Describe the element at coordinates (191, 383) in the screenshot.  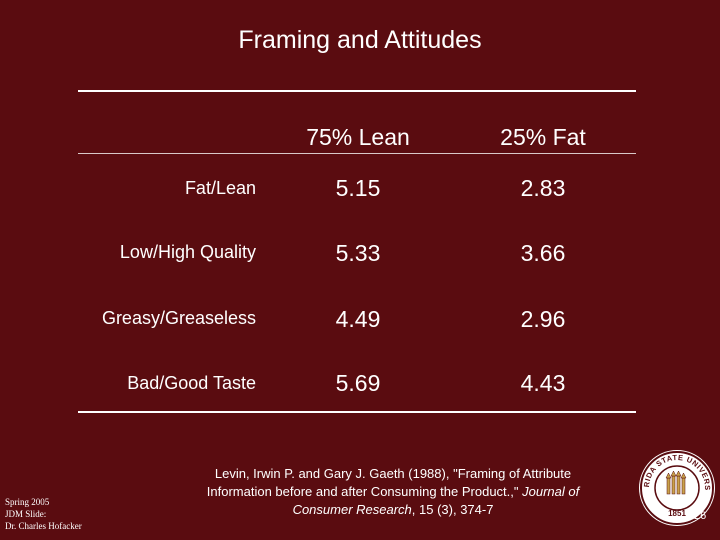
I see `row-label-taste: Bad/Good Taste` at that location.